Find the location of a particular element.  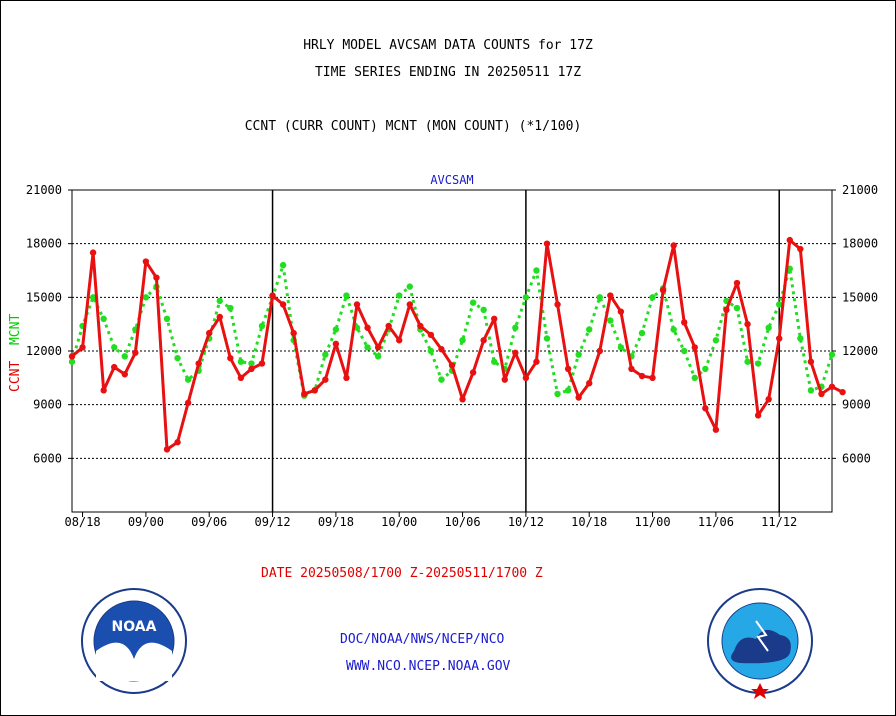

y-tick-label-left: 12000 is located at coordinates (44, 351).